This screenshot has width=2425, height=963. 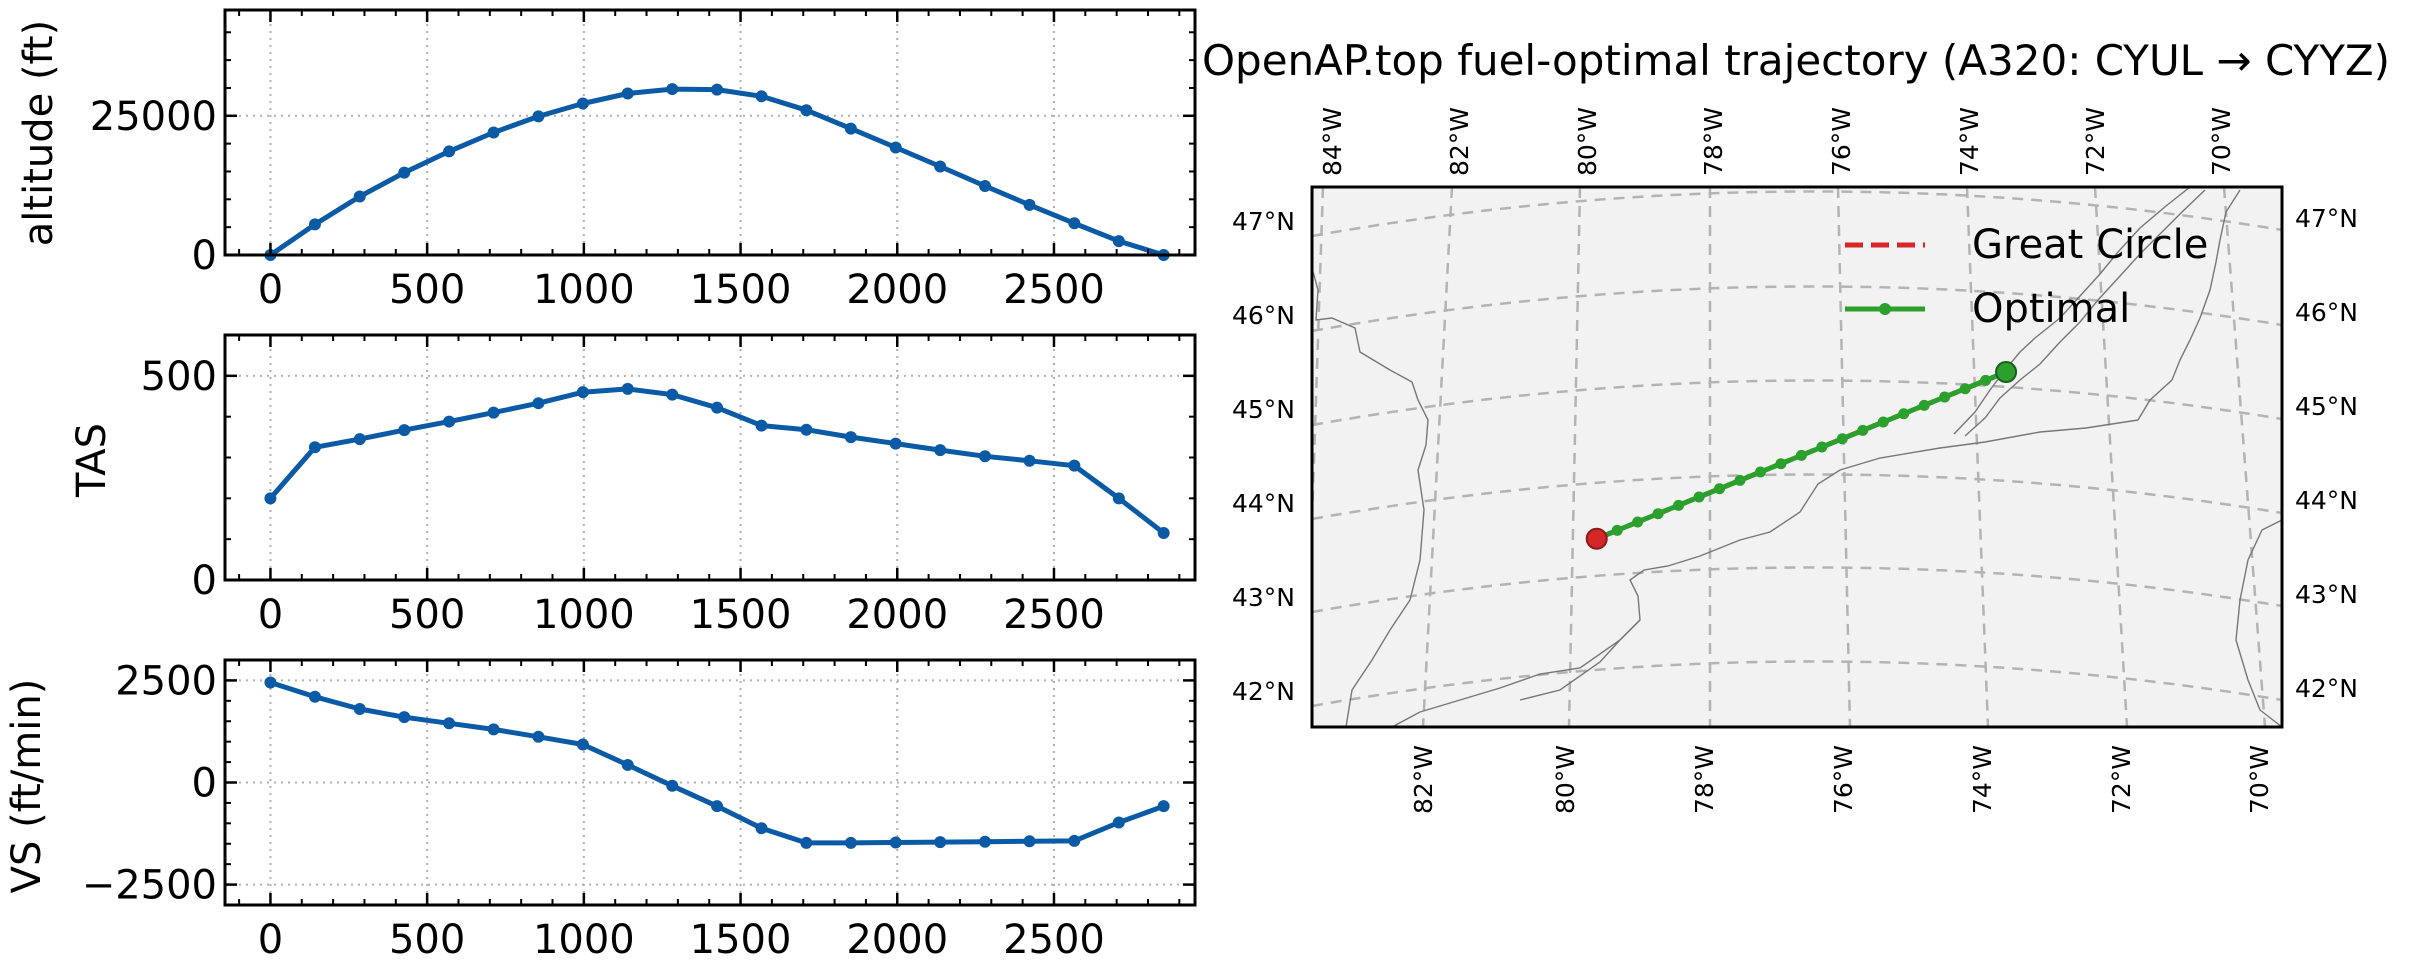 What do you see at coordinates (1704, 779) in the screenshot?
I see `lon-label-bottom-78w: 78°W` at bounding box center [1704, 779].